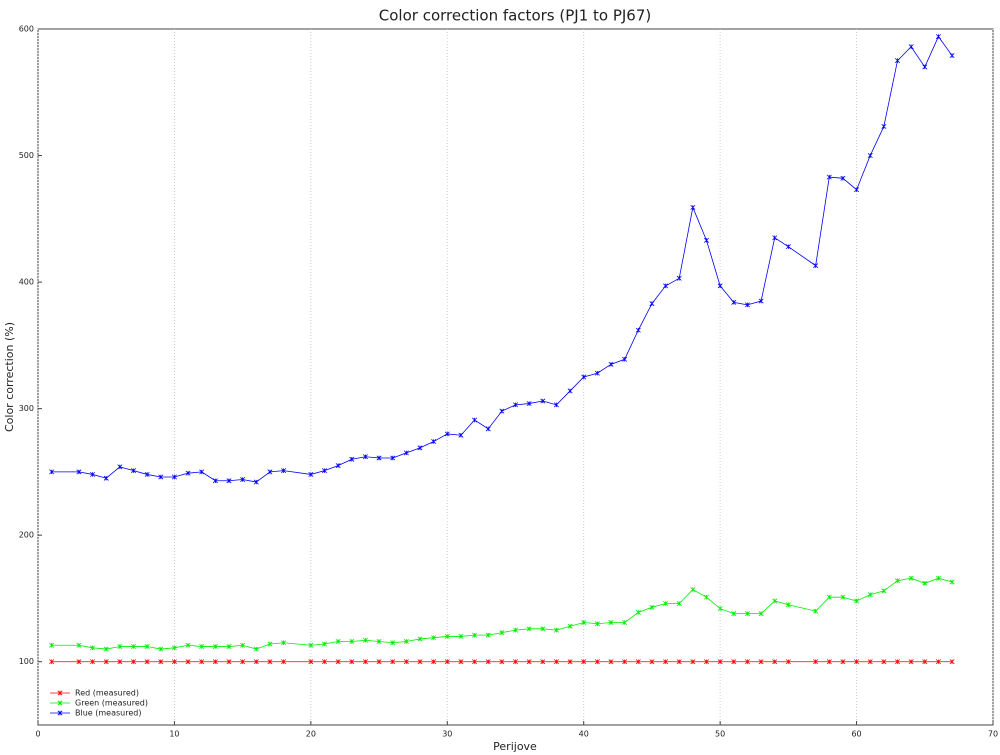 This screenshot has height=755, width=1000. I want to click on x-tick-label: 0, so click(37, 734).